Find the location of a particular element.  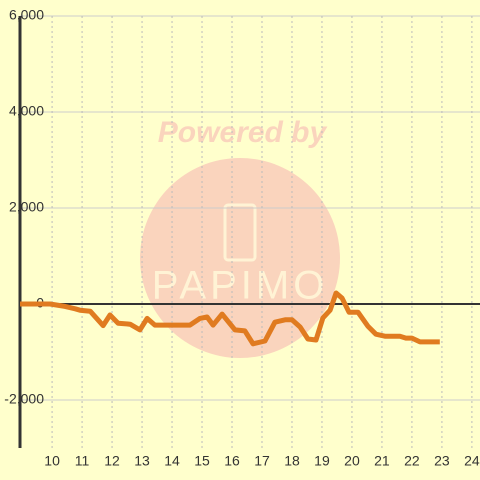

x-tick-label: 20 is located at coordinates (352, 461).